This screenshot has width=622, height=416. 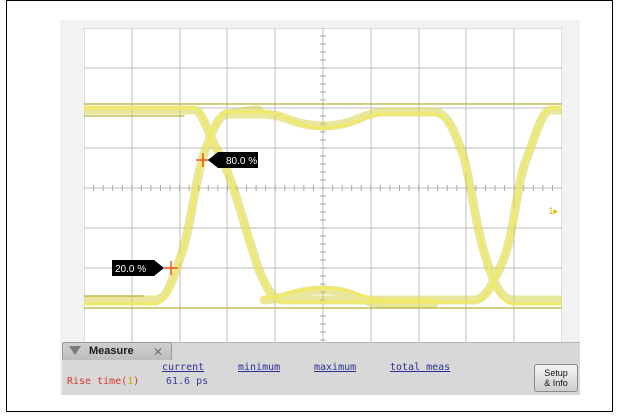 What do you see at coordinates (75, 350) in the screenshot?
I see `down-triangle-icon` at bounding box center [75, 350].